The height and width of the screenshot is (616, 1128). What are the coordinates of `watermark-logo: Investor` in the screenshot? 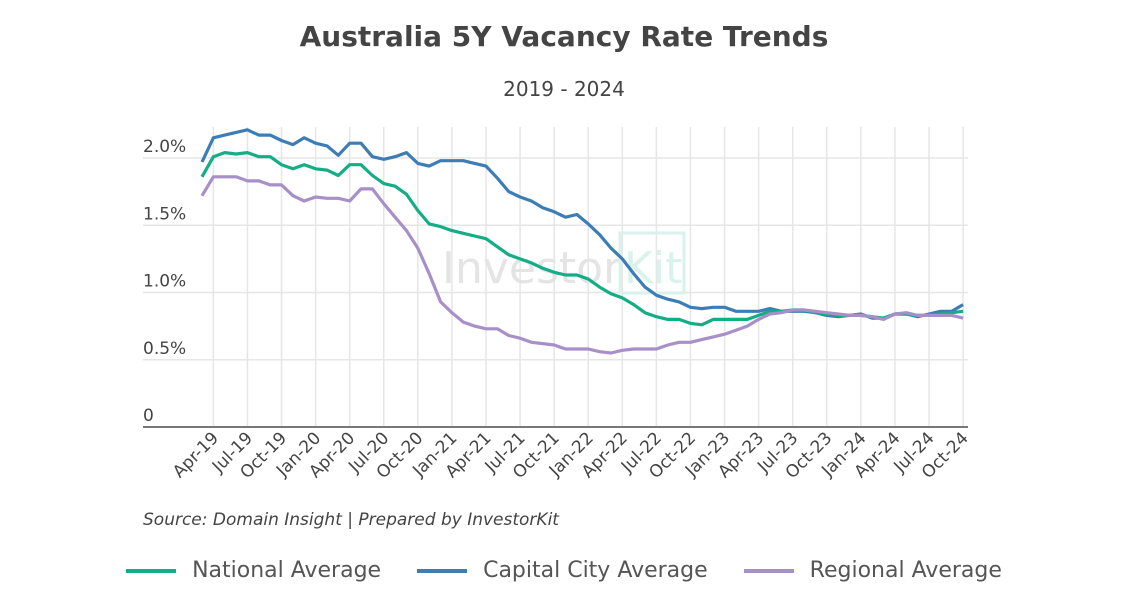 It's located at (532, 268).